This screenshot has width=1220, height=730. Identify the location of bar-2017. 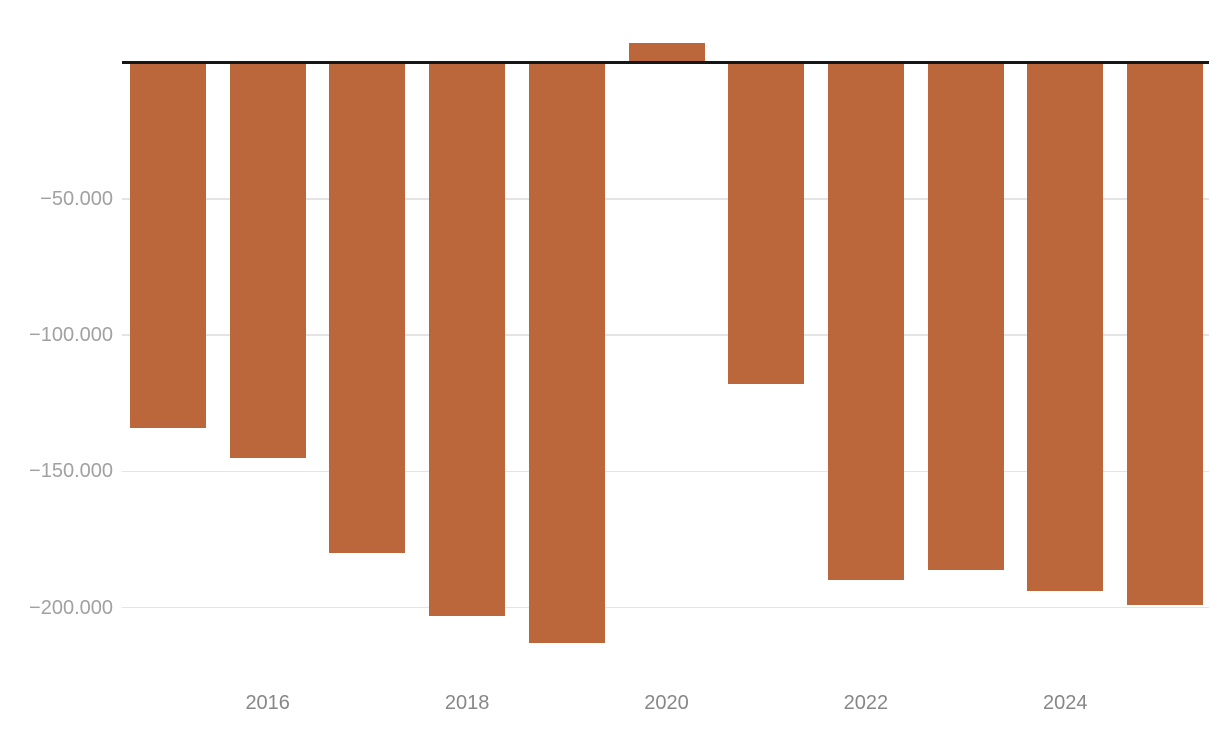
(367, 308).